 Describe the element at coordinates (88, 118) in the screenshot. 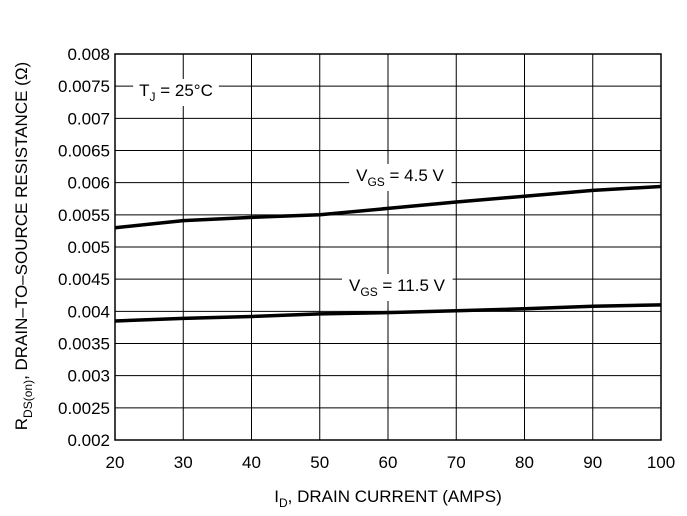

I see `y-tick-label: 0.007` at that location.